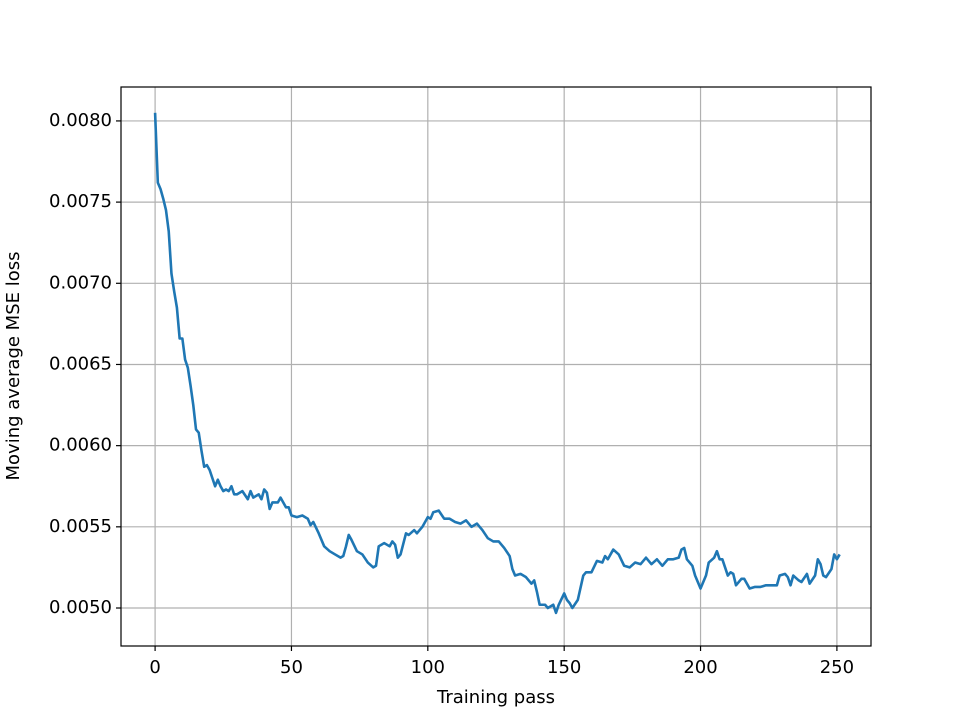  What do you see at coordinates (13, 366) in the screenshot?
I see `y-axis-label: Moving average MSE loss` at bounding box center [13, 366].